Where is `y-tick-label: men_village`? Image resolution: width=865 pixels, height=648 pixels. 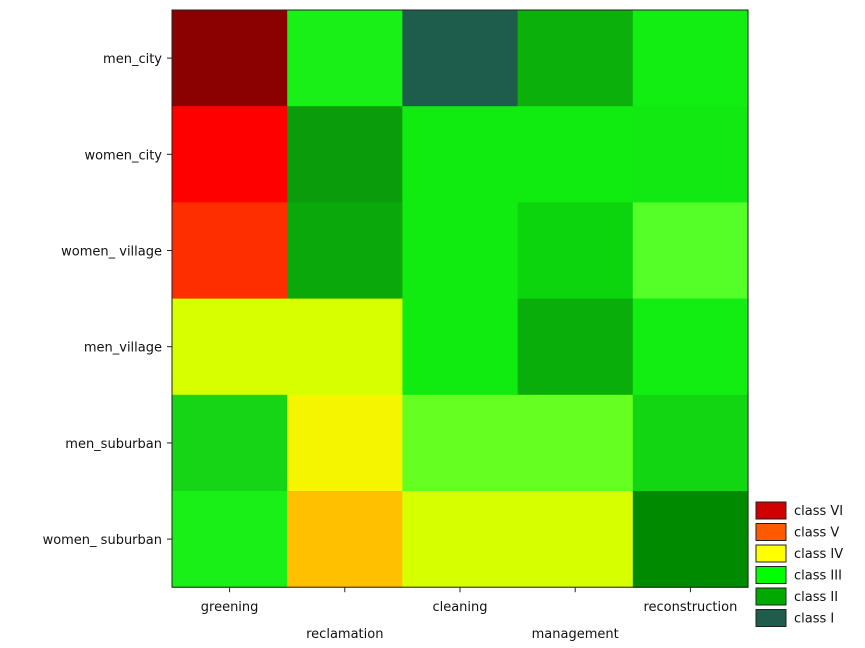 y-tick-label: men_village is located at coordinates (123, 348).